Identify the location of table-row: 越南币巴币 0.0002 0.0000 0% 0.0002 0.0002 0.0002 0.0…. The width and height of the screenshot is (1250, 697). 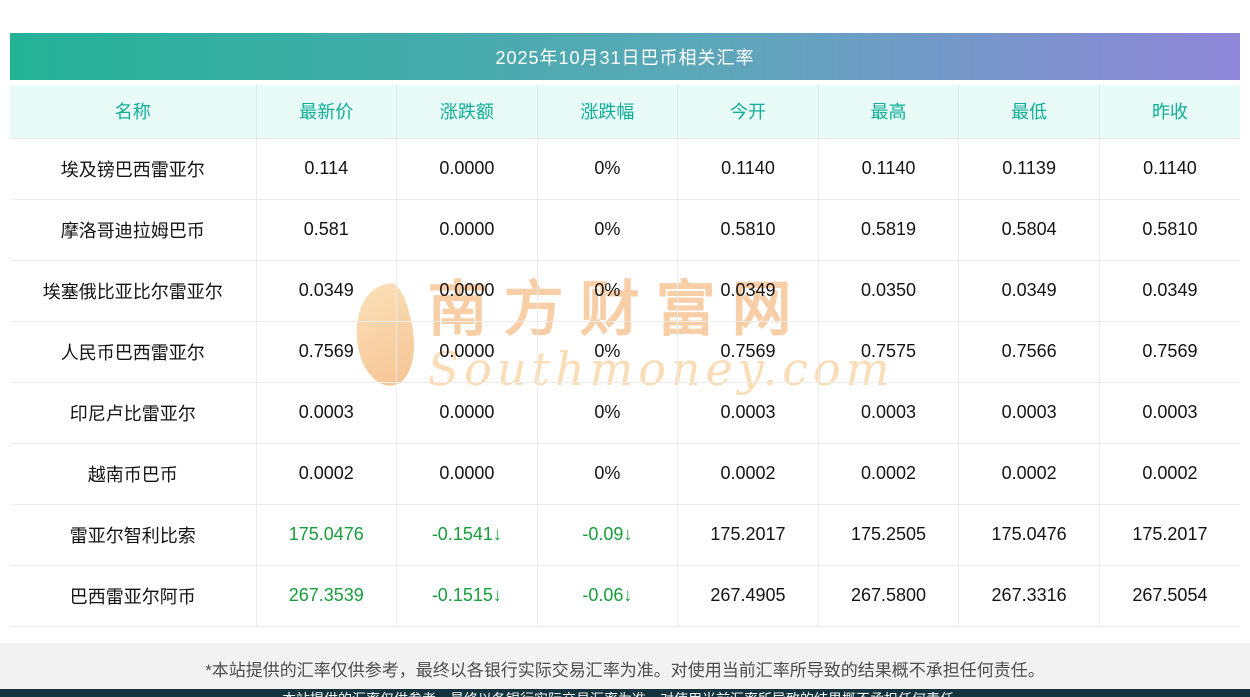
(625, 473).